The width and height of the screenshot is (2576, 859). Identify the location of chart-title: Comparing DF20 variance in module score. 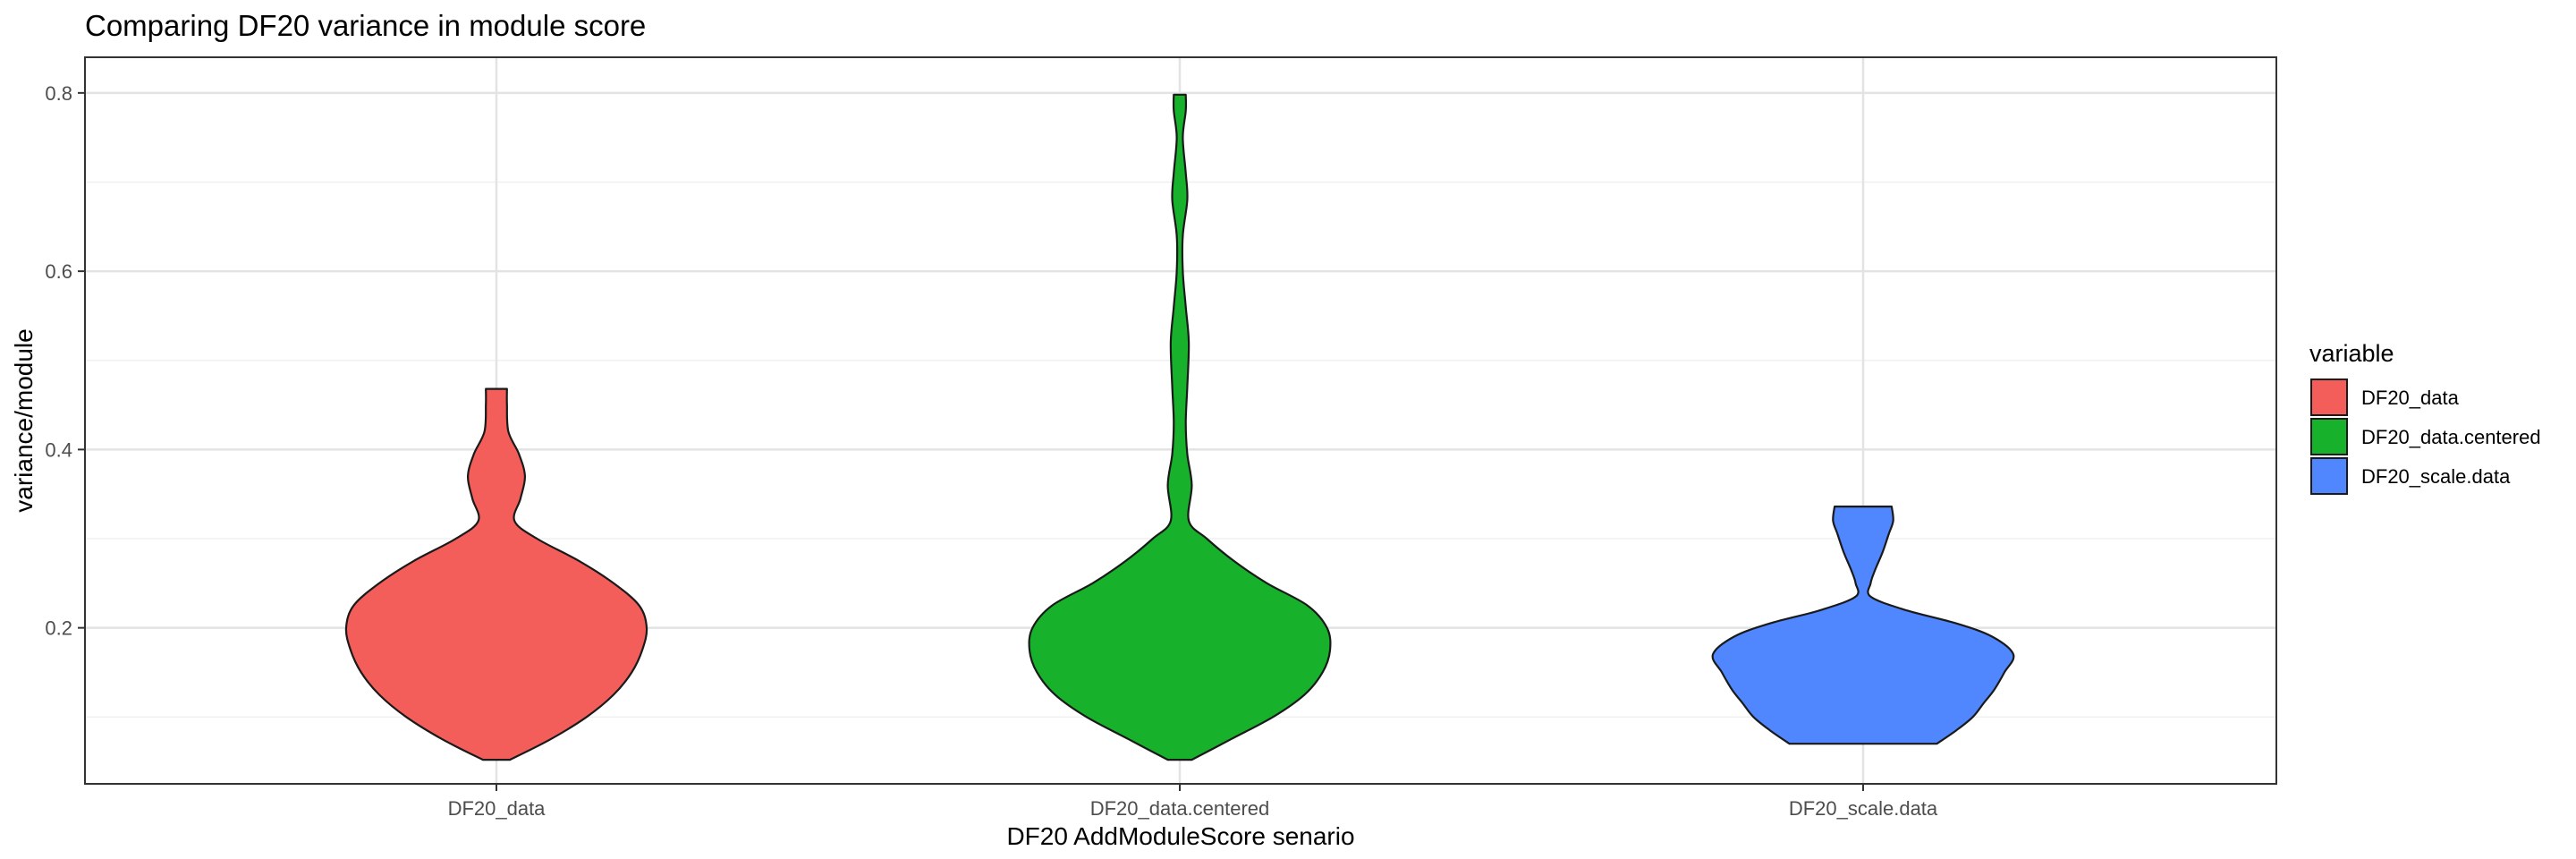
(365, 25).